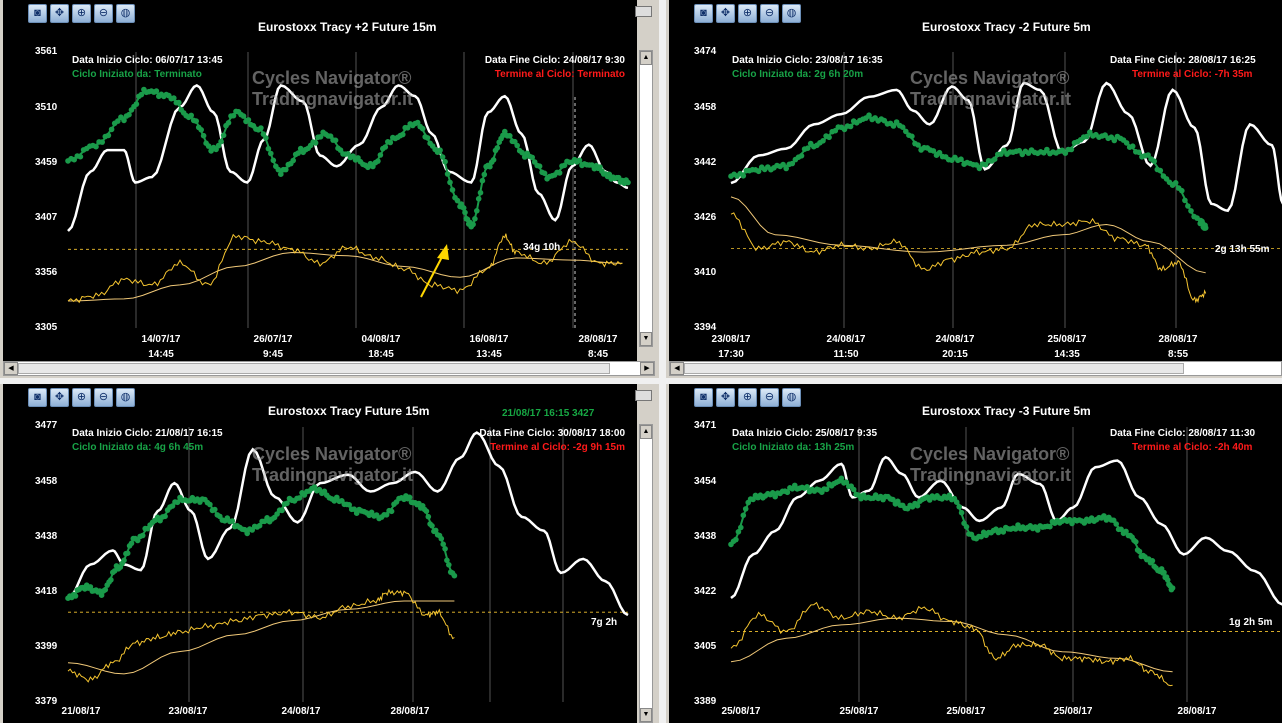  I want to click on y-tick: 3561, so click(46, 51).